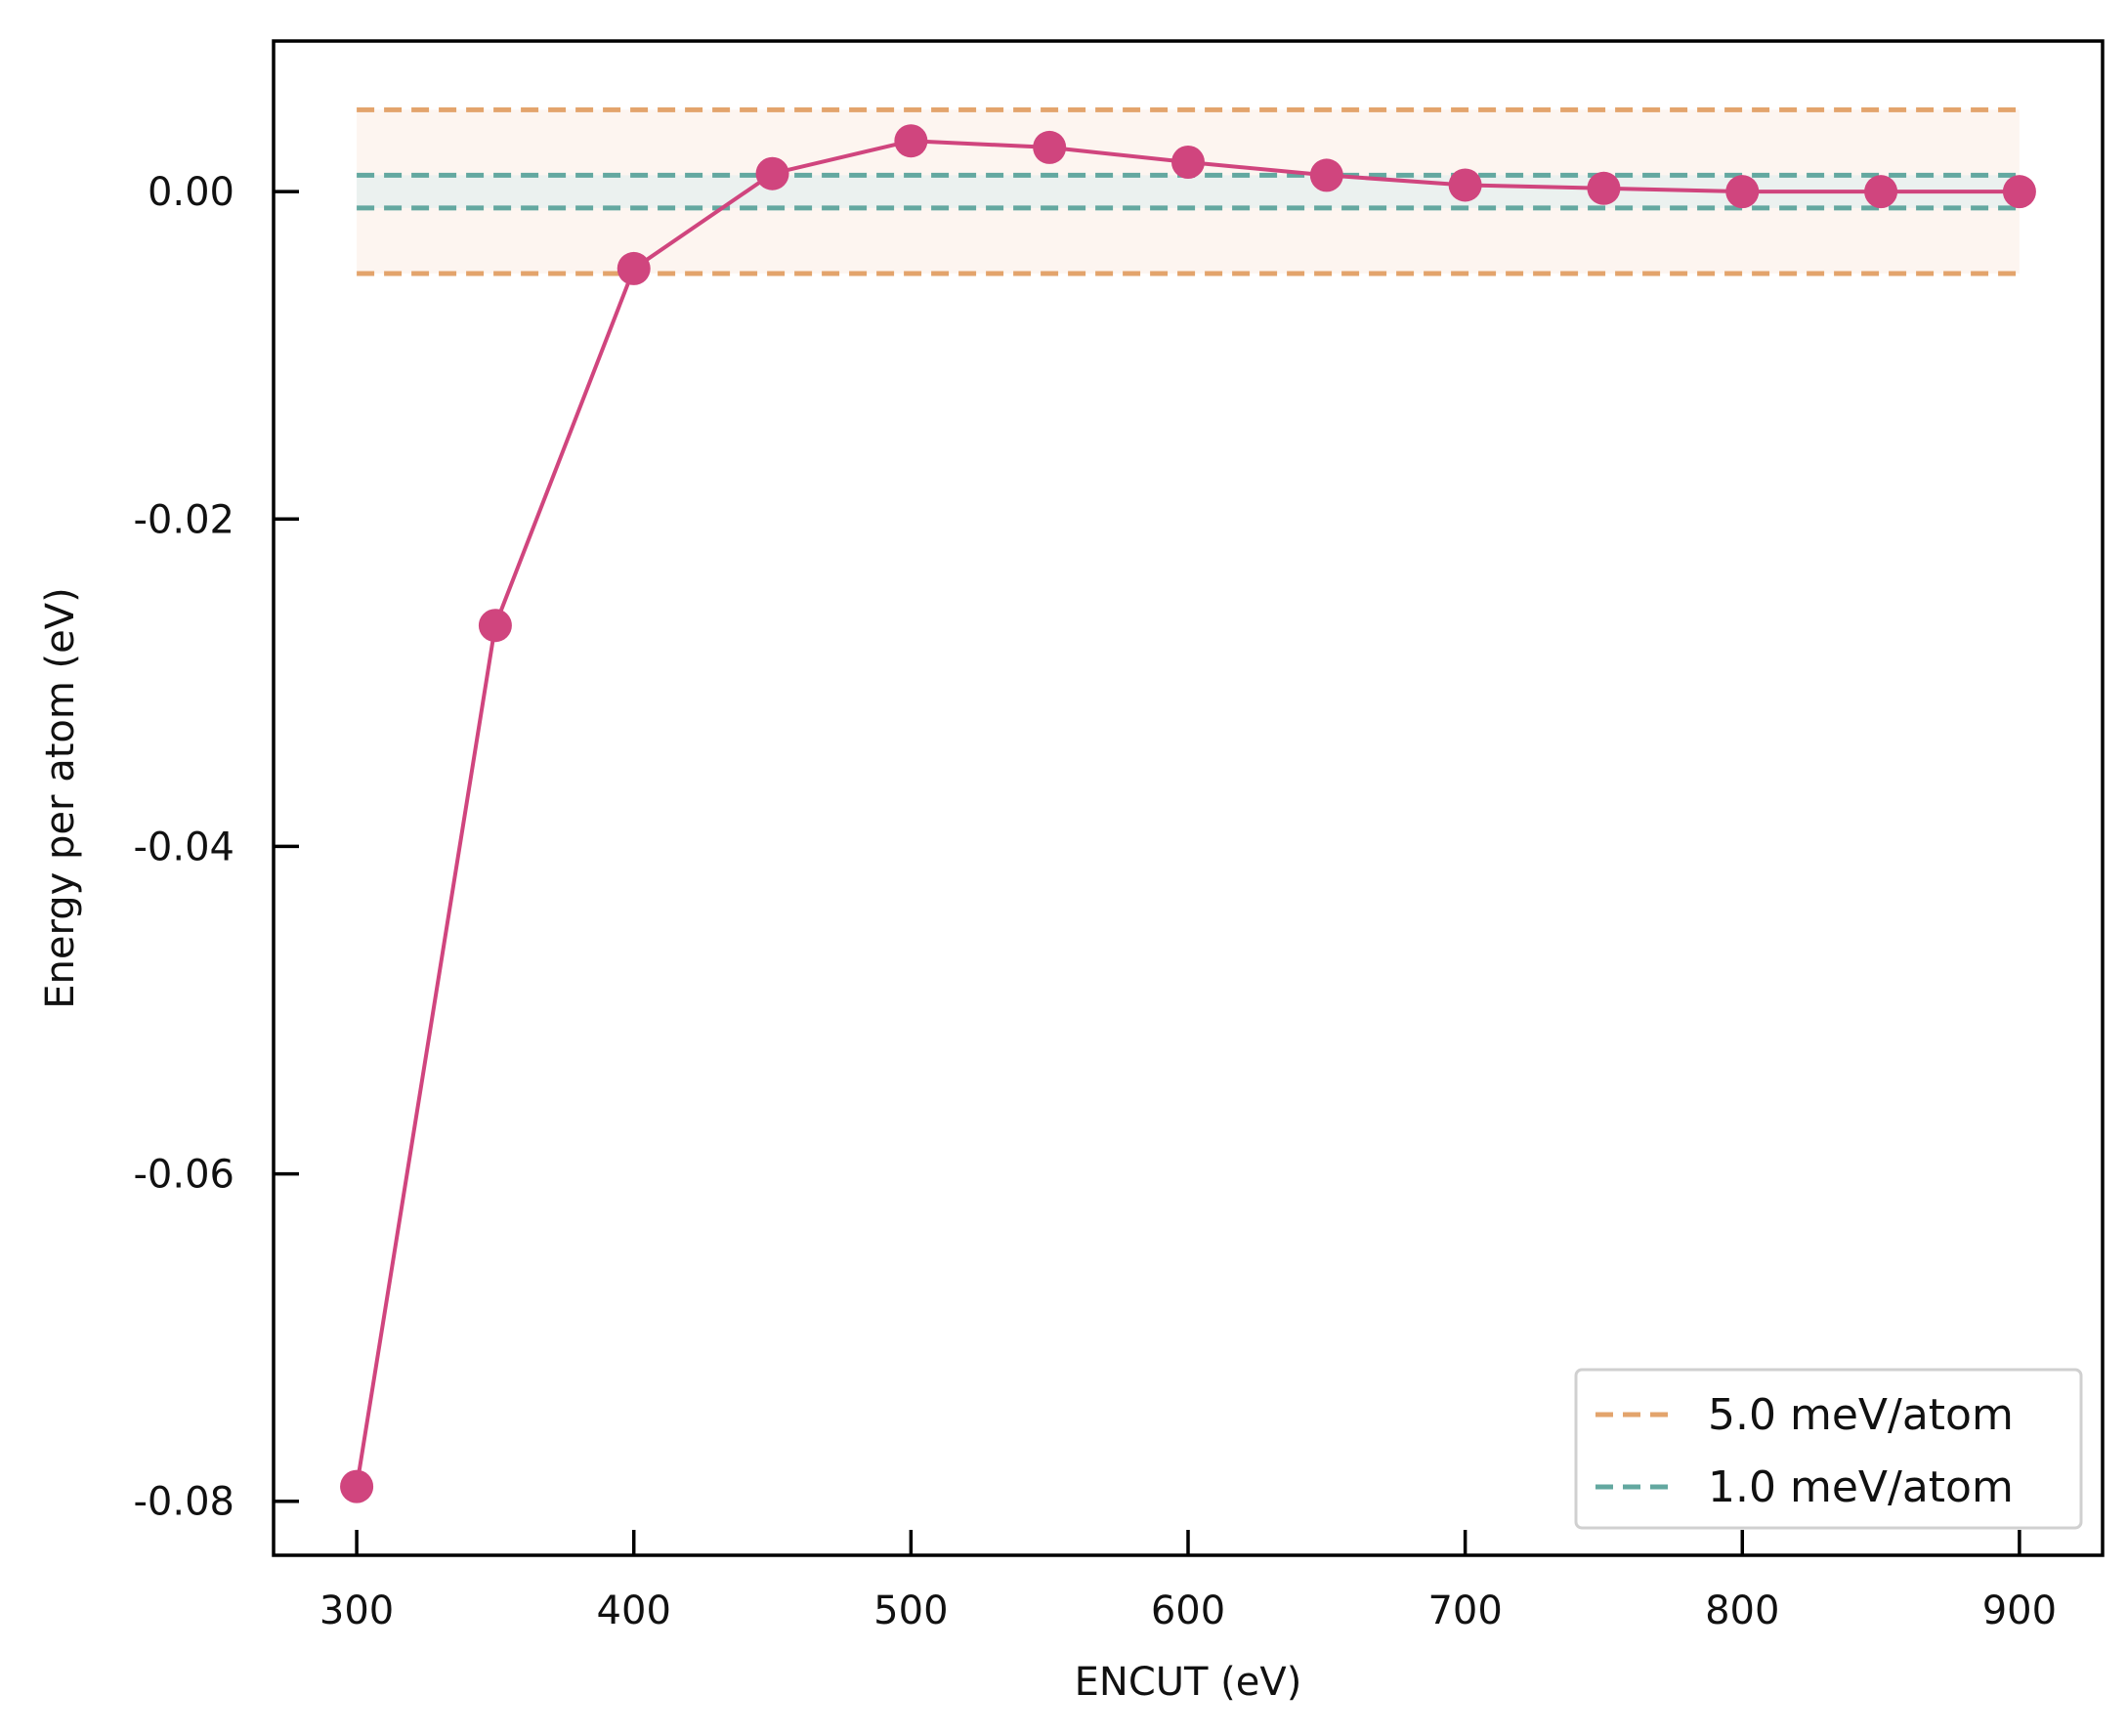 The height and width of the screenshot is (1736, 2127). What do you see at coordinates (2019, 1610) in the screenshot?
I see `x-tick-label-900: 900` at bounding box center [2019, 1610].